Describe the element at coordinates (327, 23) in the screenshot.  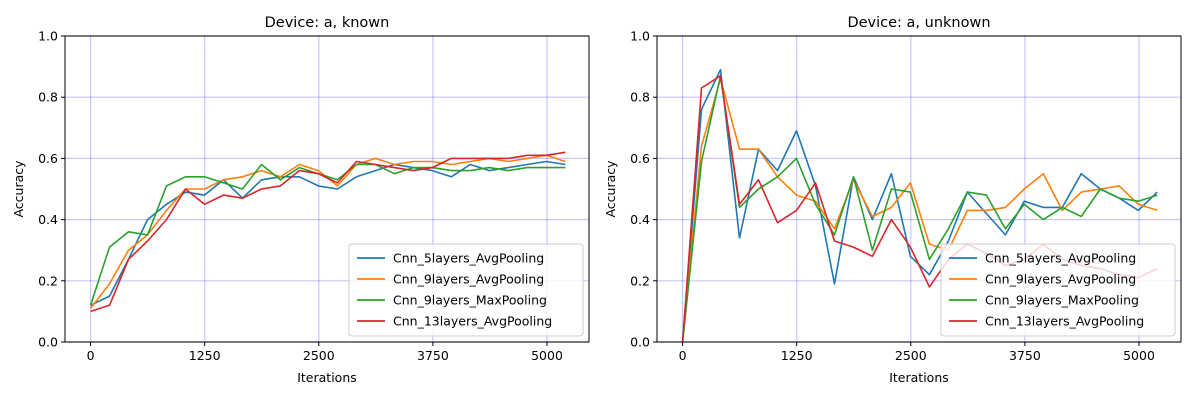
I see `chart-title: Device: a, known` at that location.